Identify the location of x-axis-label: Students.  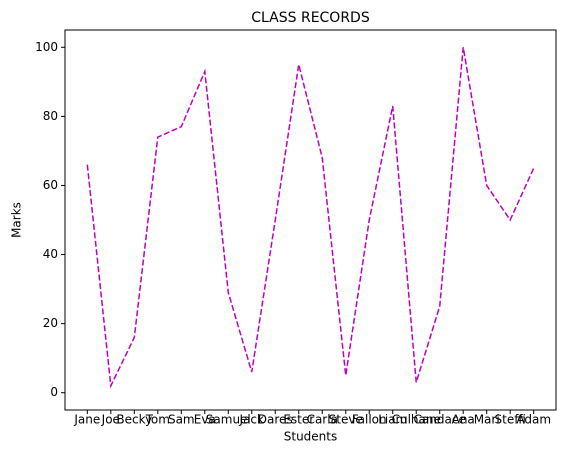
(311, 437).